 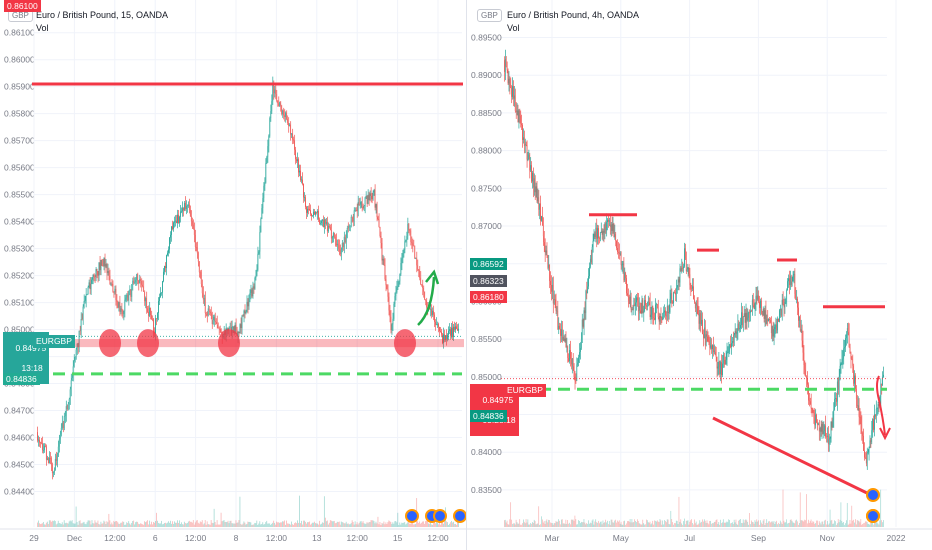 What do you see at coordinates (466, 275) in the screenshot?
I see `pane-divider` at bounding box center [466, 275].